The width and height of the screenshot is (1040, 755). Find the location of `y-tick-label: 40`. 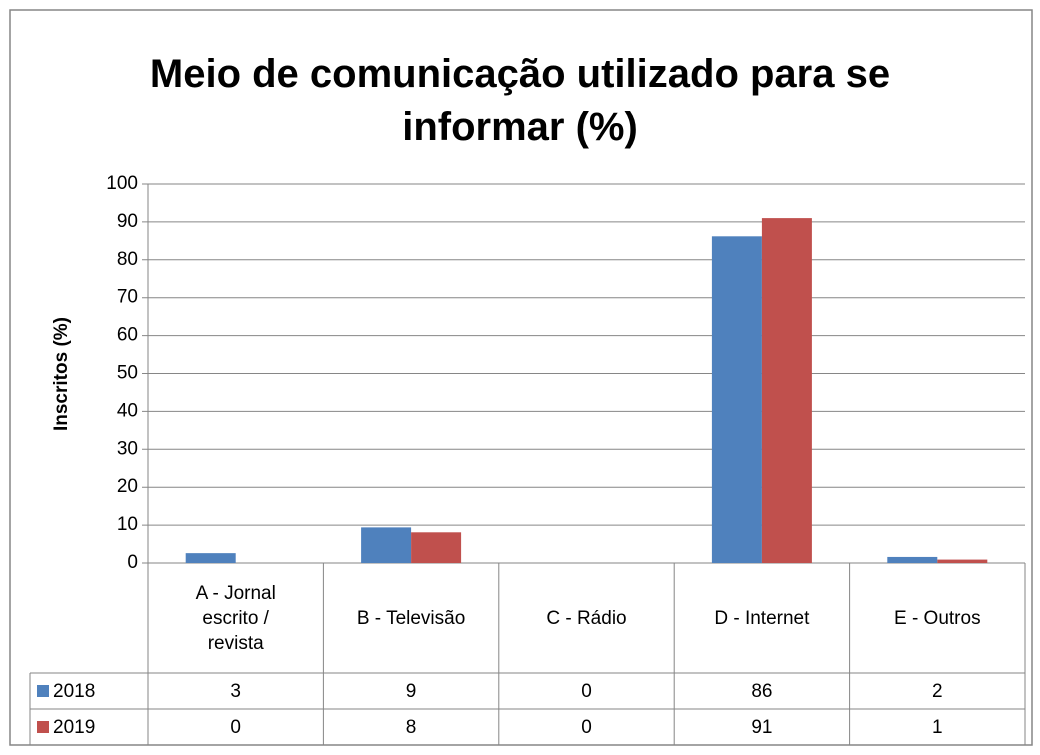

y-tick-label: 40 is located at coordinates (127, 410).